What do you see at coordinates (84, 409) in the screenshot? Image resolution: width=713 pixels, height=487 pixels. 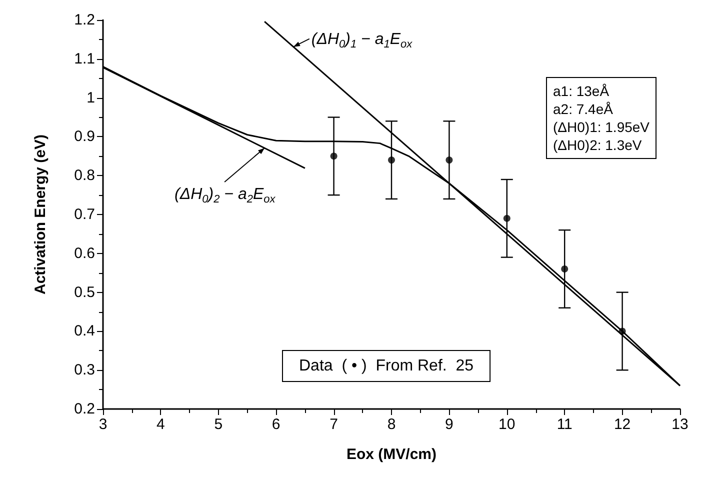 I see `y-tick-label: 0.2` at bounding box center [84, 409].